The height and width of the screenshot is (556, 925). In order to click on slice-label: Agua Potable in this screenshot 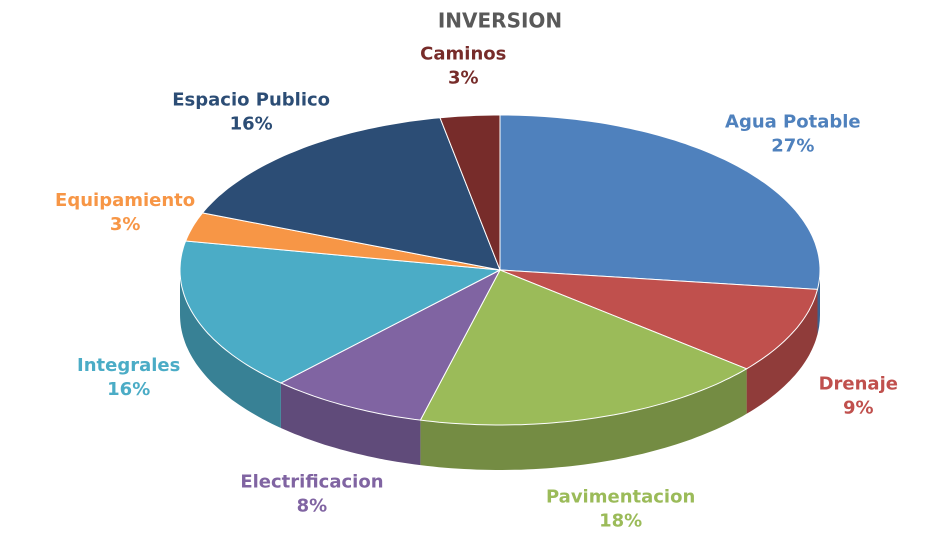, I will do `click(793, 122)`.